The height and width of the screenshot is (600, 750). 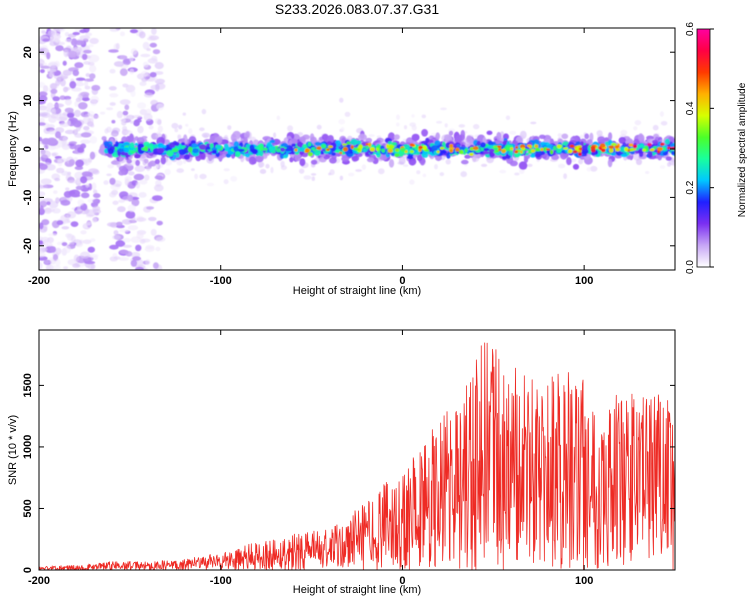 I want to click on y-tick-label: 1500, so click(x=28, y=385).